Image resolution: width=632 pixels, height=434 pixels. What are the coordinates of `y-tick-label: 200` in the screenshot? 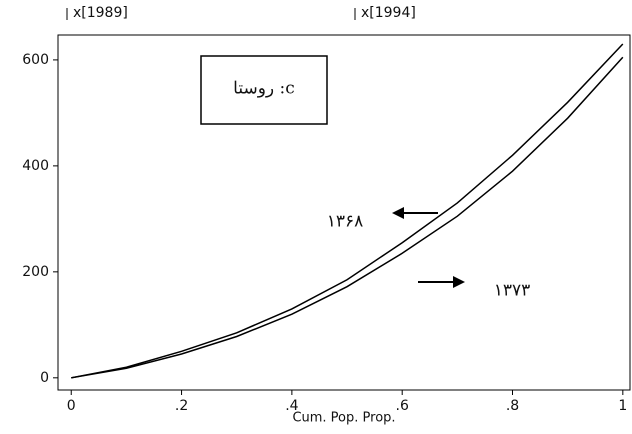 It's located at (35, 272).